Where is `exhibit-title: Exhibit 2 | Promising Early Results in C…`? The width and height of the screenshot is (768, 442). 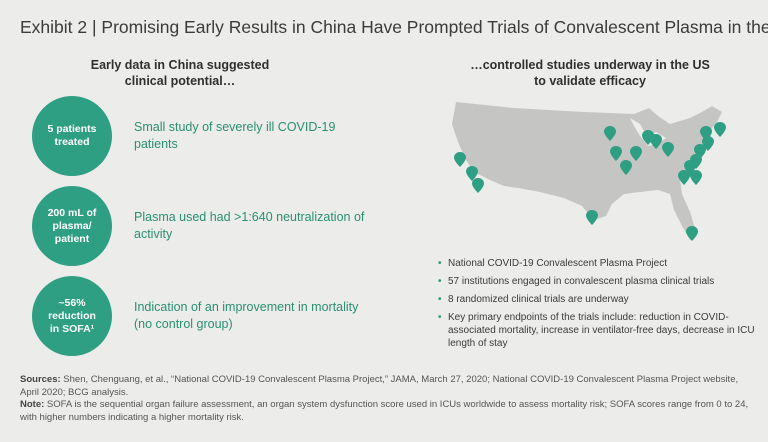 exhibit-title: Exhibit 2 | Promising Early Results in C… is located at coordinates (394, 27).